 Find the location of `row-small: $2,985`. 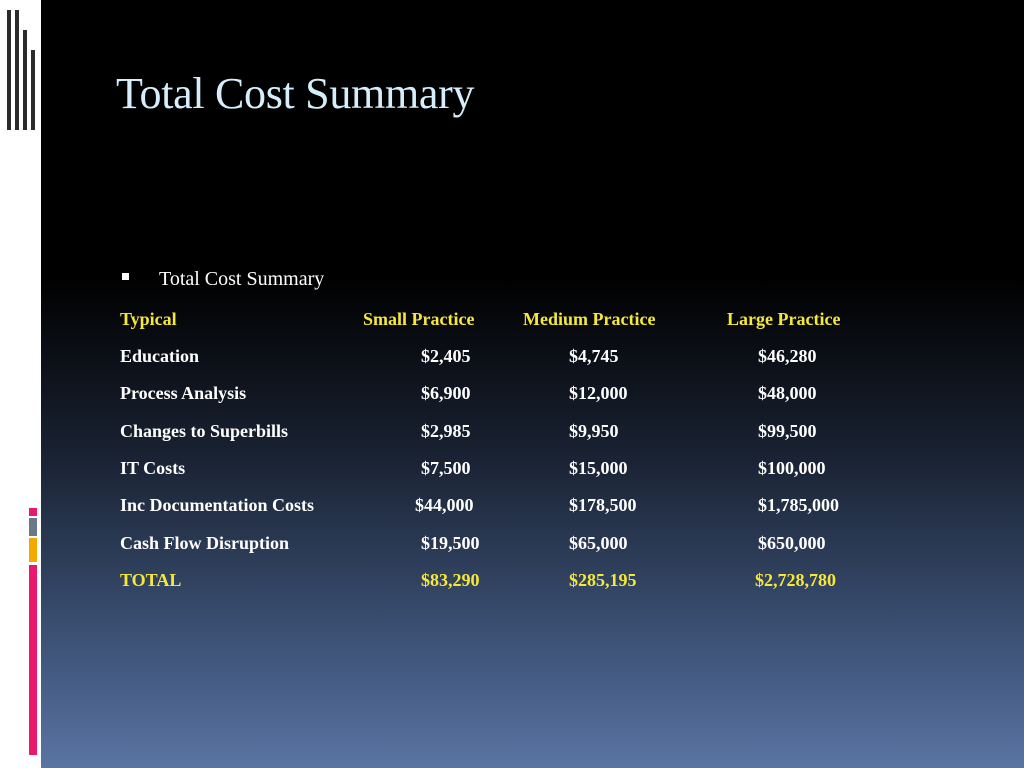

row-small: $2,985 is located at coordinates (446, 431).